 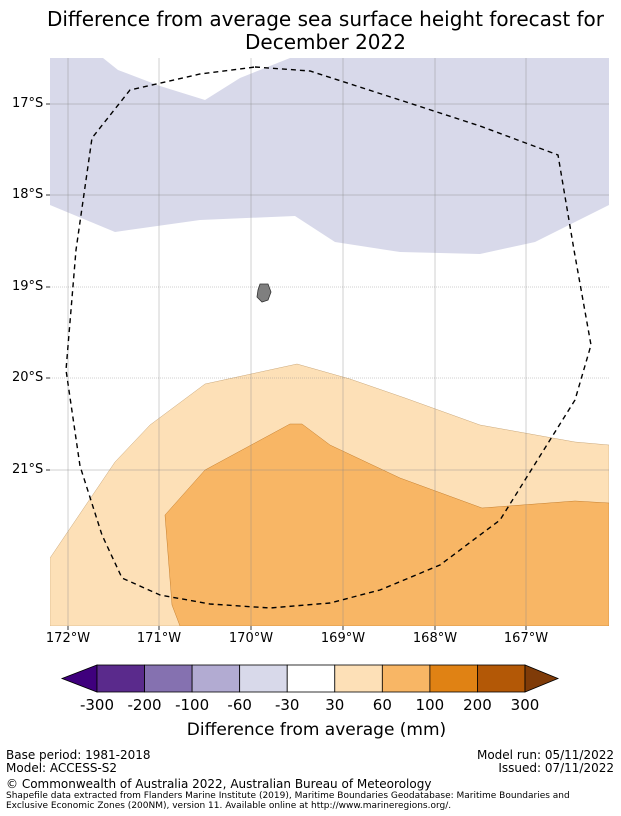 I want to click on longitude-label-169w: 169°W, so click(x=343, y=638).